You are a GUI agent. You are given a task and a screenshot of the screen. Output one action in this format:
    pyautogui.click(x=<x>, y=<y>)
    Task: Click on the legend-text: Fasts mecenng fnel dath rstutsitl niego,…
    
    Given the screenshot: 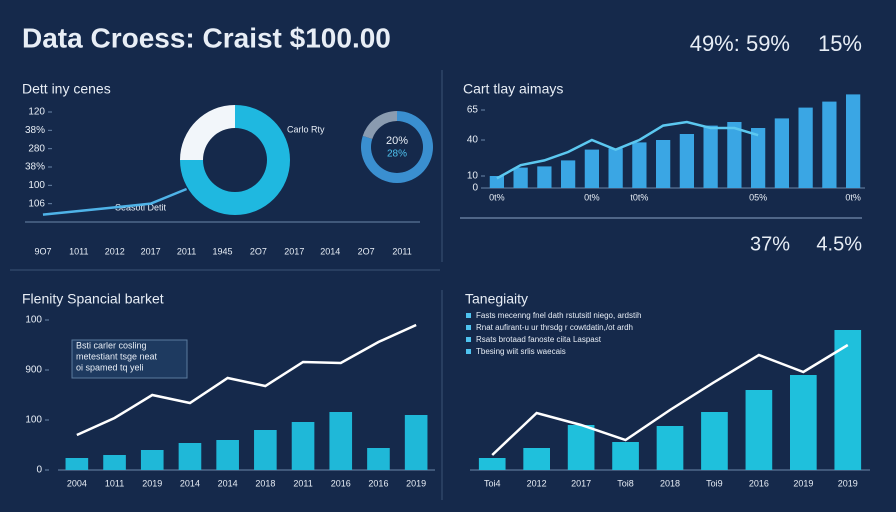 What is the action you would take?
    pyautogui.click(x=558, y=315)
    